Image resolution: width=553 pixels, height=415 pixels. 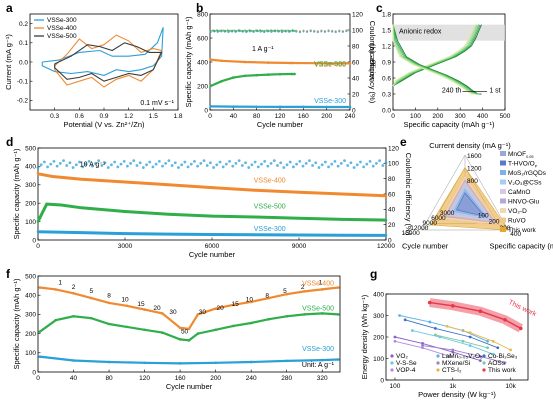 I want to click on y2-tick-label: 100, so click(x=357, y=30).